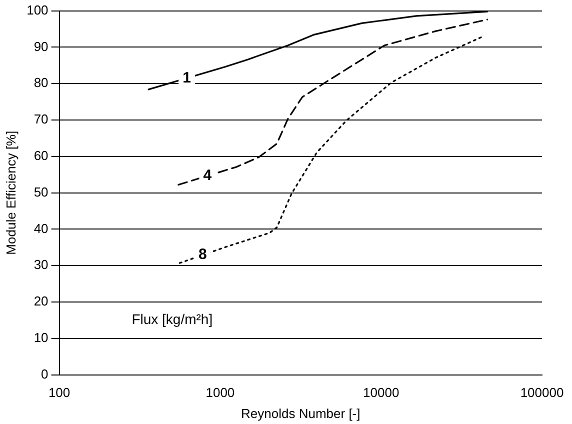 This screenshot has height=424, width=572. I want to click on x-tick-label: 100000, so click(542, 392).